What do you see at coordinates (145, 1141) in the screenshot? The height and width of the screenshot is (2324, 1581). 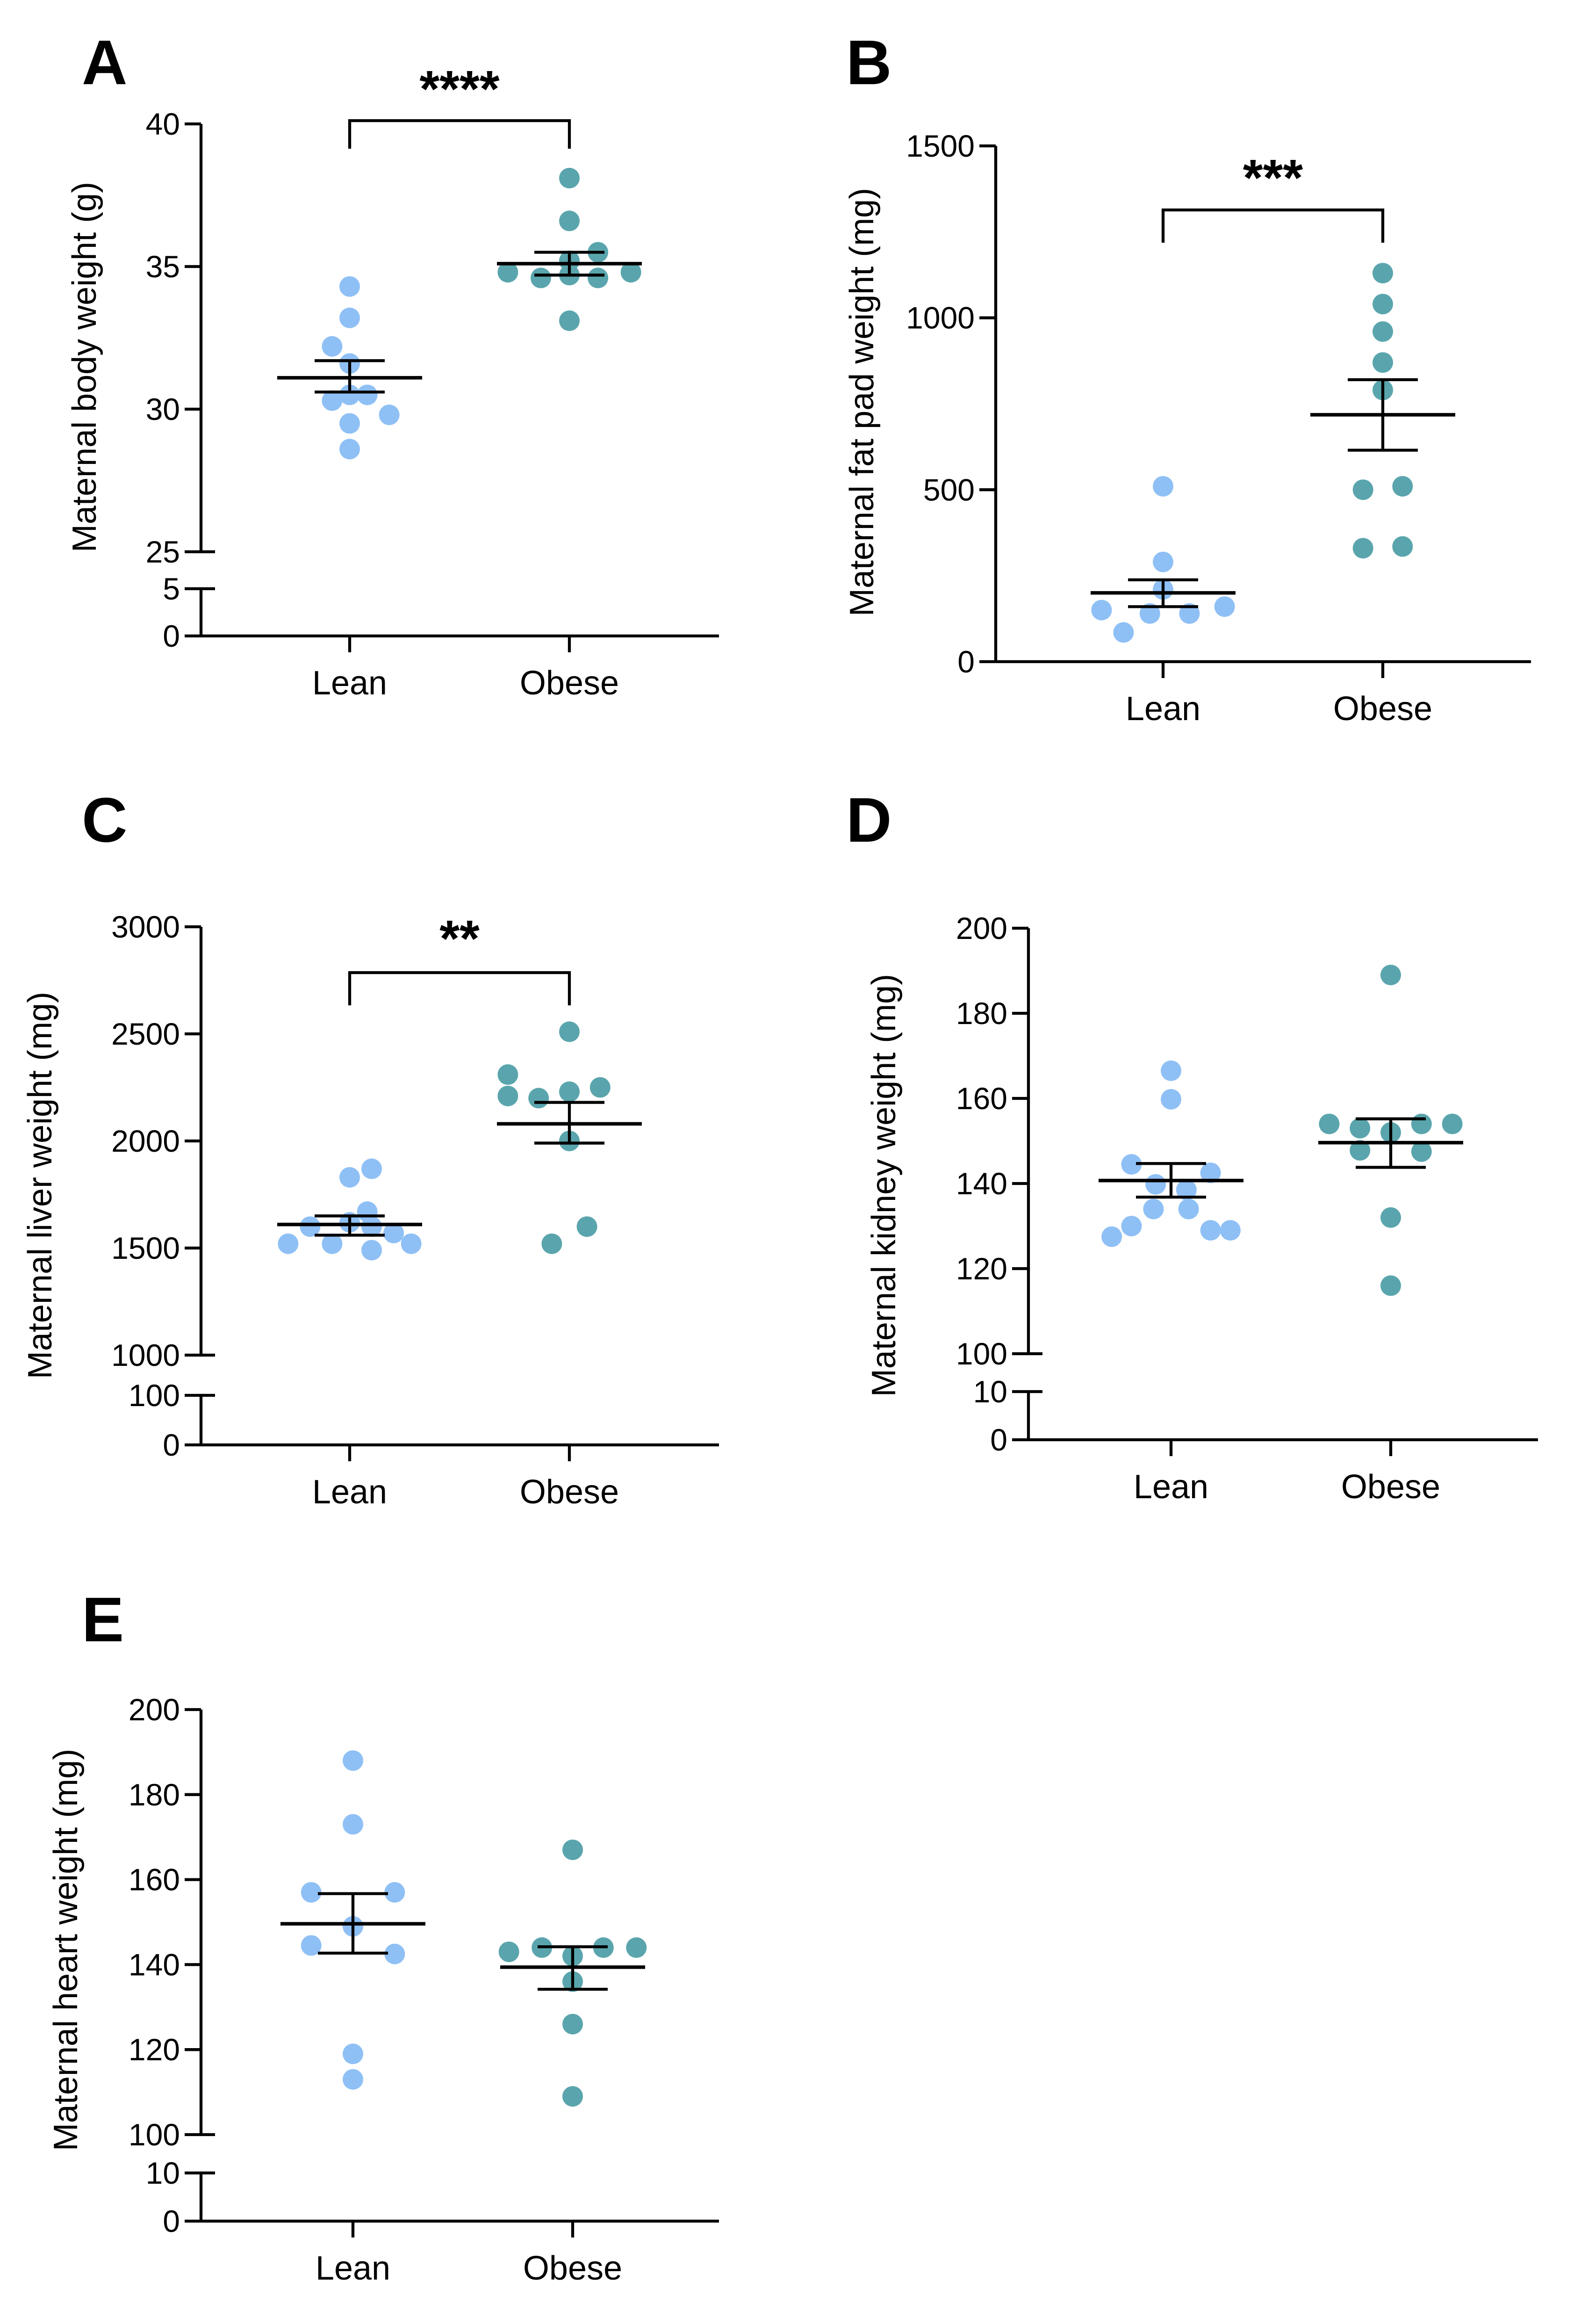 I see `y-tick-label: 2000` at bounding box center [145, 1141].